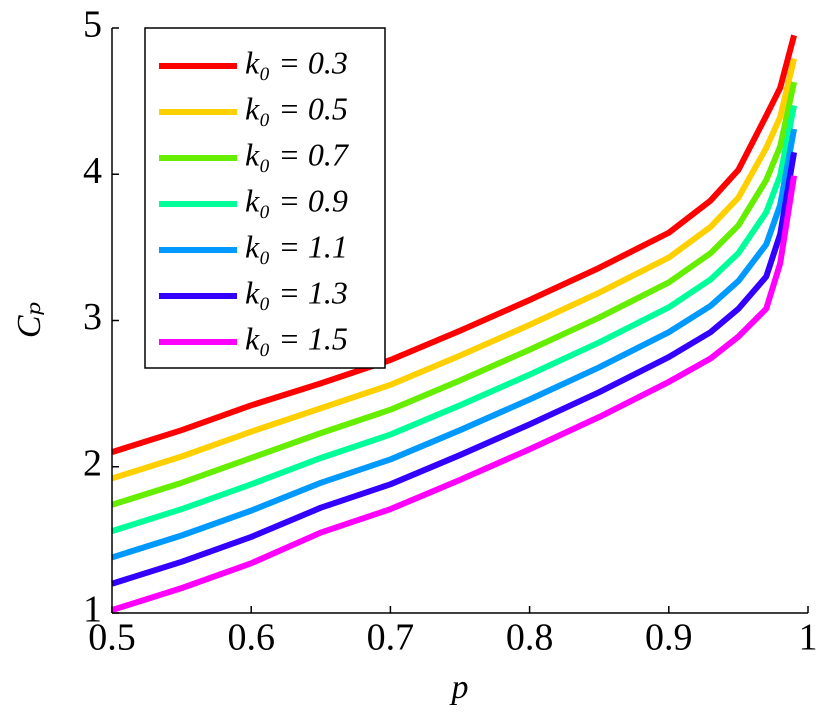 Image resolution: width=833 pixels, height=720 pixels. What do you see at coordinates (92, 317) in the screenshot?
I see `y-tick-label: 3` at bounding box center [92, 317].